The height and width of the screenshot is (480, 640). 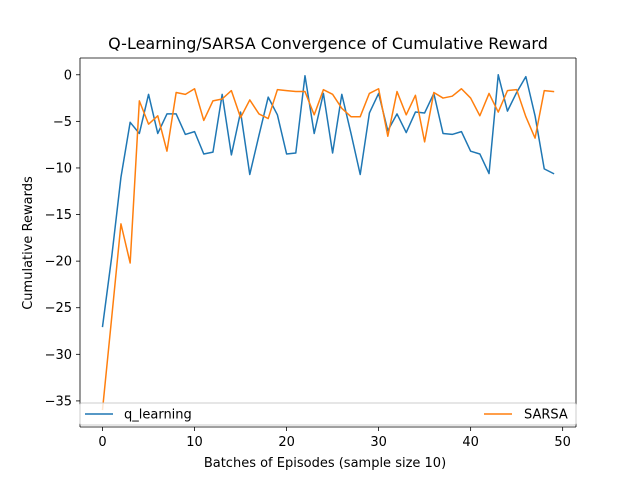 I want to click on x-tick-label: 30, so click(x=378, y=442).